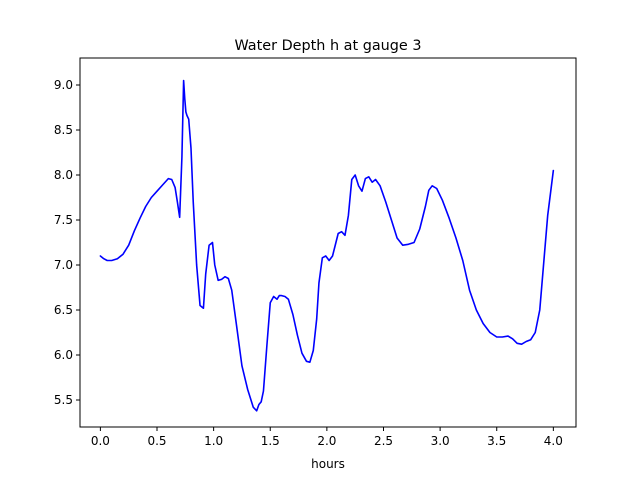  What do you see at coordinates (213, 441) in the screenshot?
I see `x-tick-label: 1.0` at bounding box center [213, 441].